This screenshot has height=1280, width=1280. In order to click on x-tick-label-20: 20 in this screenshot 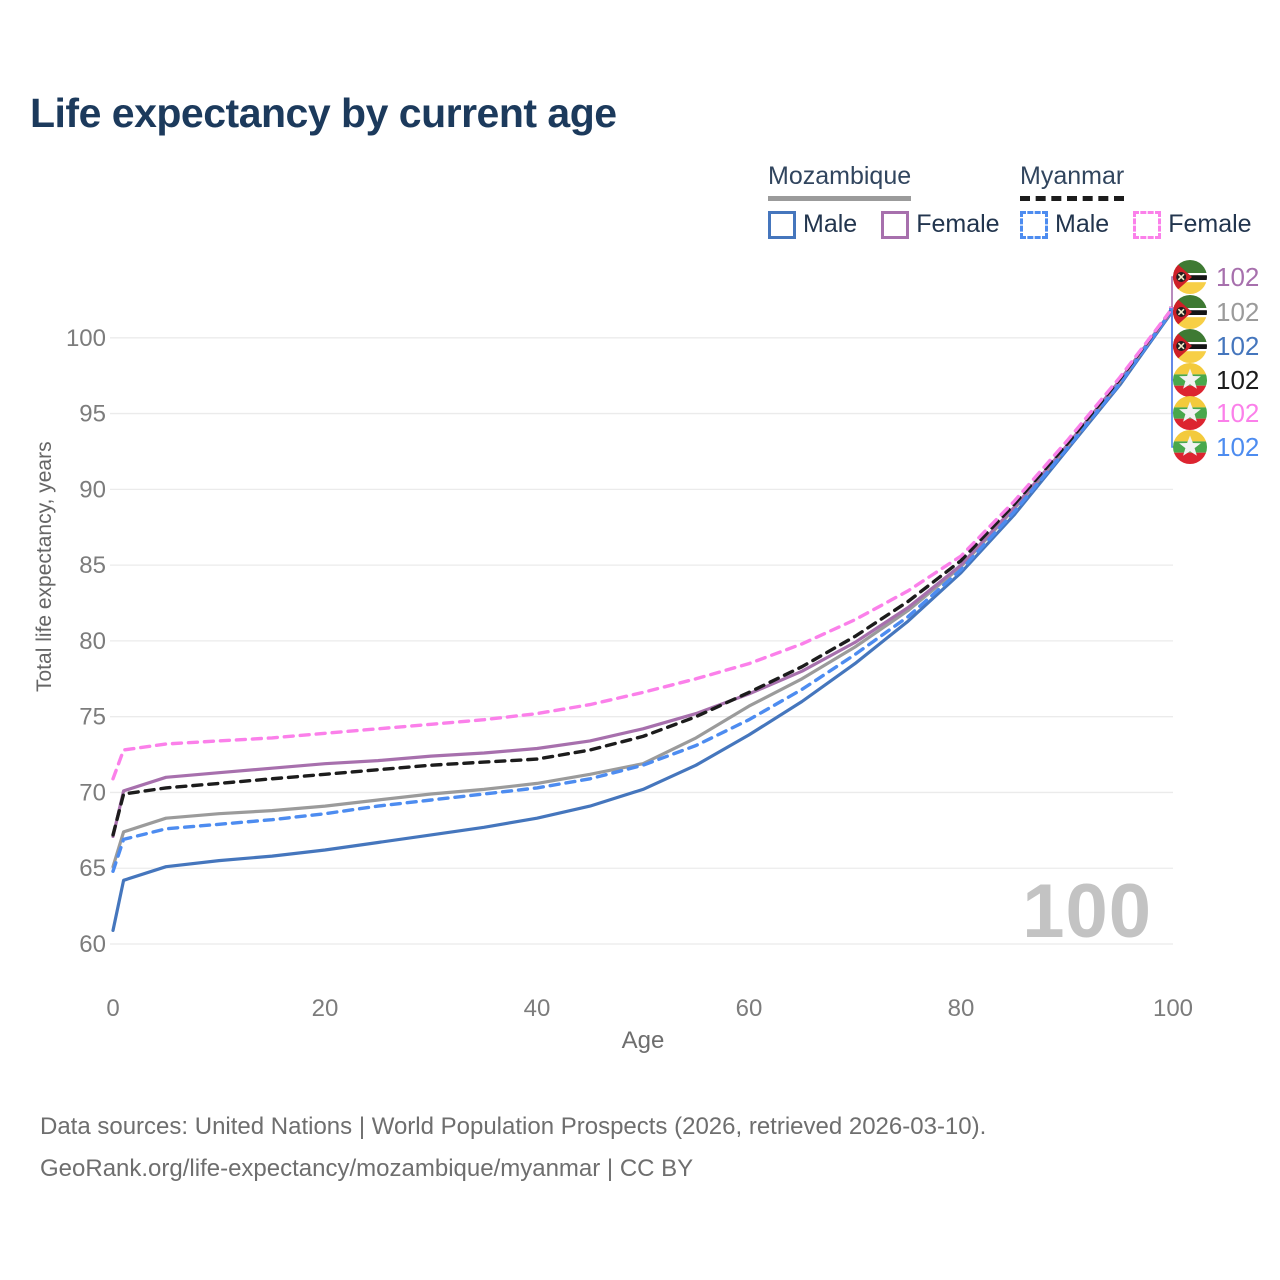, I will do `click(325, 1008)`.